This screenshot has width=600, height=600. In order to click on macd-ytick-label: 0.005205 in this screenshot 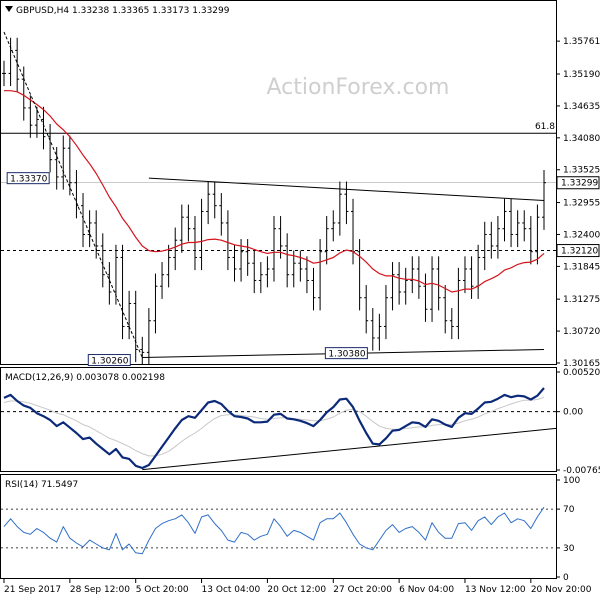, I will do `click(581, 373)`.